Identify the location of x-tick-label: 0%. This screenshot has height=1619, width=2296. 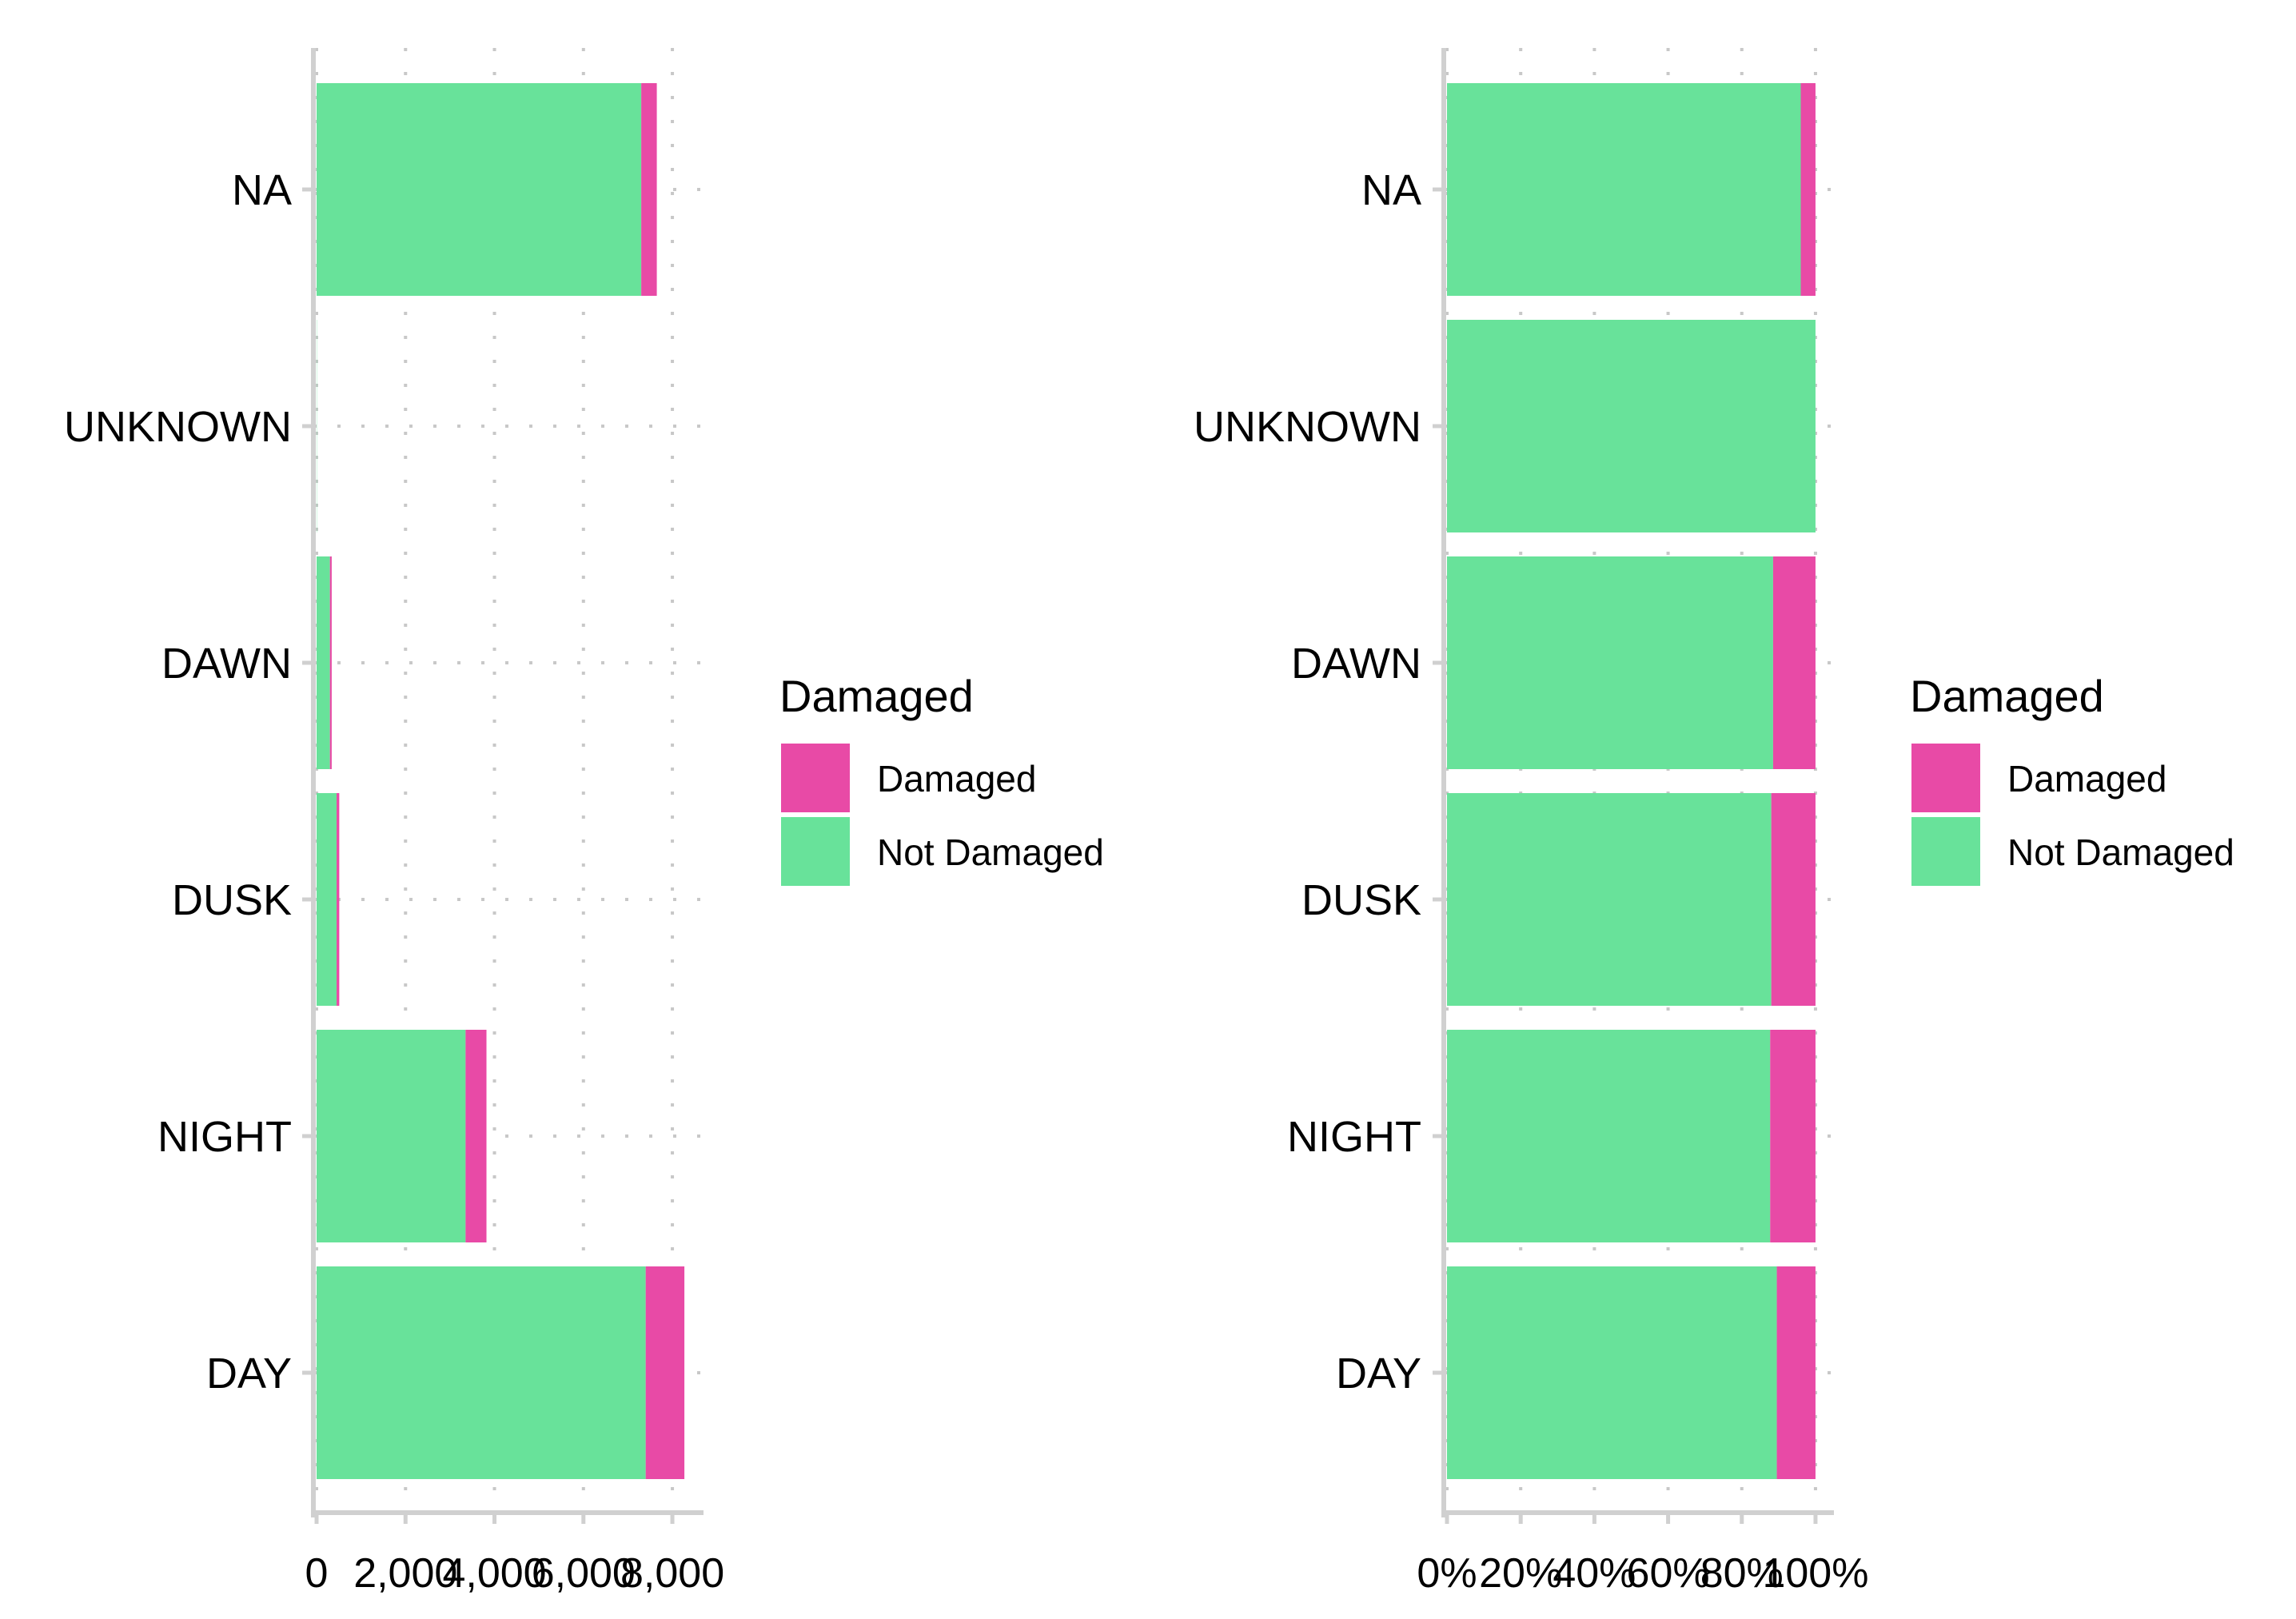
(1447, 1573).